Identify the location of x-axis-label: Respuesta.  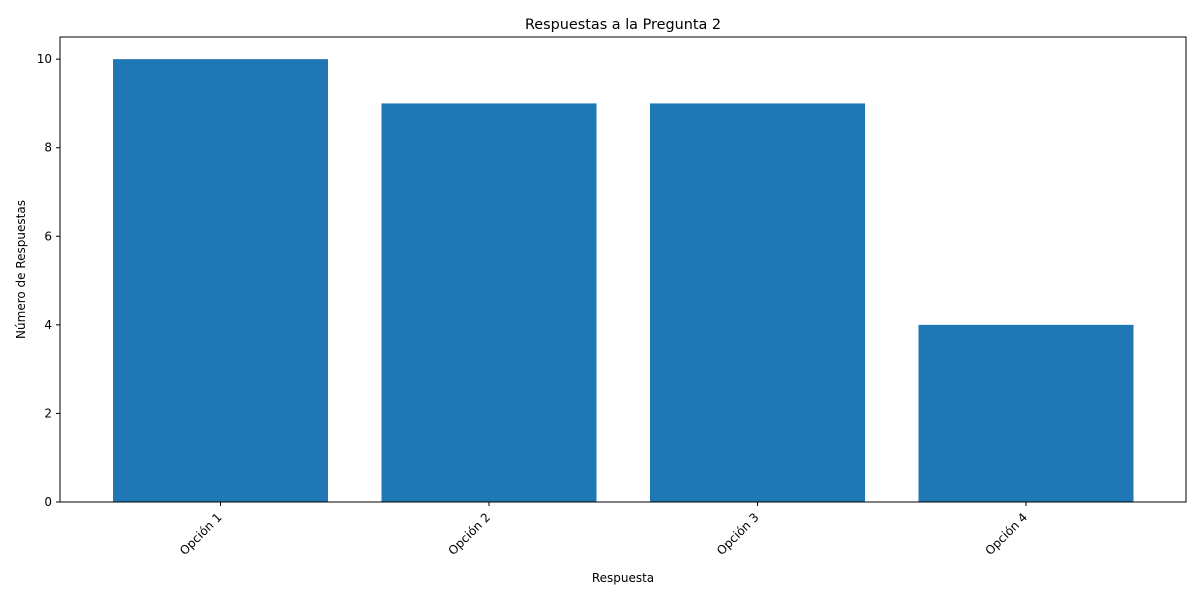
(623, 578).